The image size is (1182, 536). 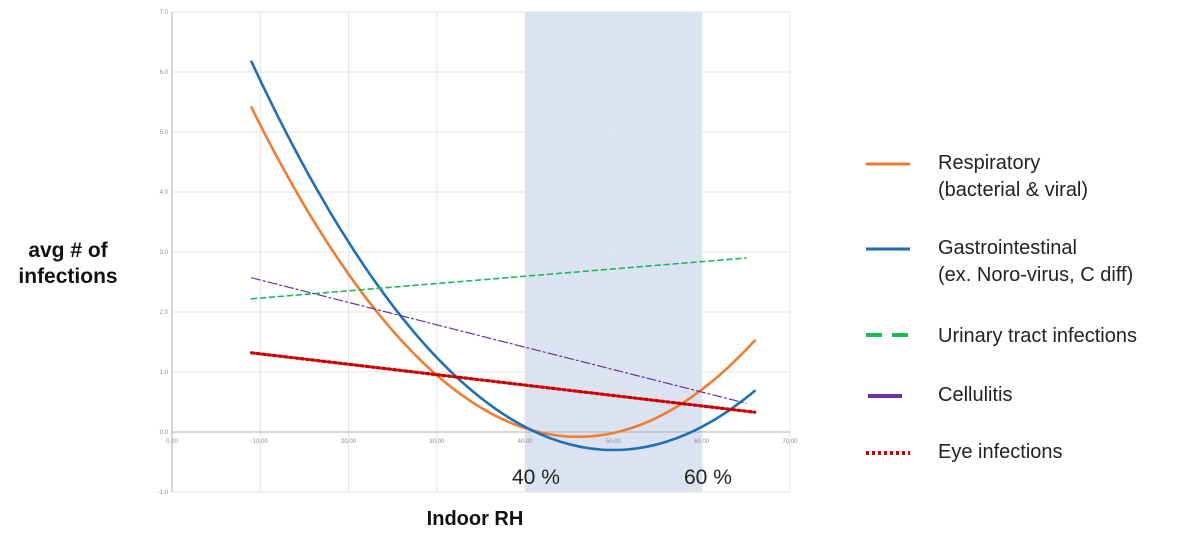 What do you see at coordinates (164, 73) in the screenshot?
I see `y-tick-label: 6.0` at bounding box center [164, 73].